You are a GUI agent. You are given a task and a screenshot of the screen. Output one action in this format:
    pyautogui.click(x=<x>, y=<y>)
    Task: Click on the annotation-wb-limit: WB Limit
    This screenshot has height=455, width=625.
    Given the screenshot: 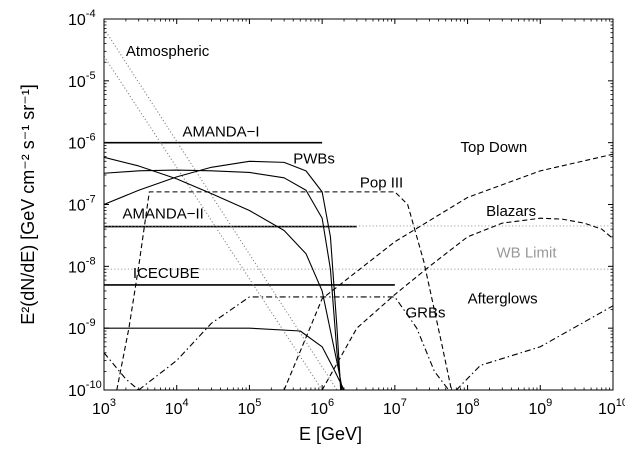 What is the action you would take?
    pyautogui.click(x=527, y=252)
    